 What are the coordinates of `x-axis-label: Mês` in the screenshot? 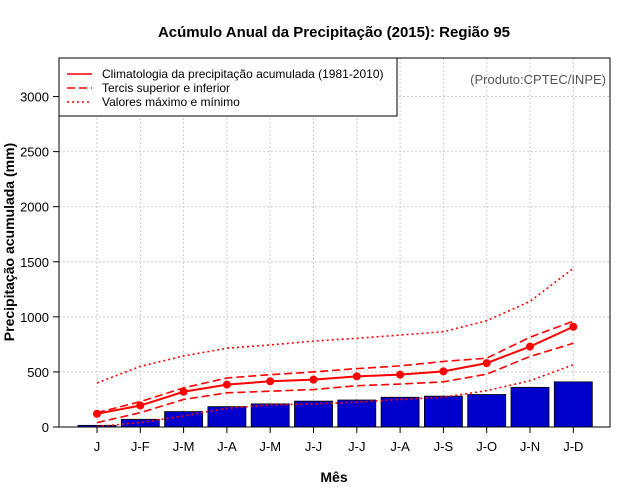 It's located at (333, 477).